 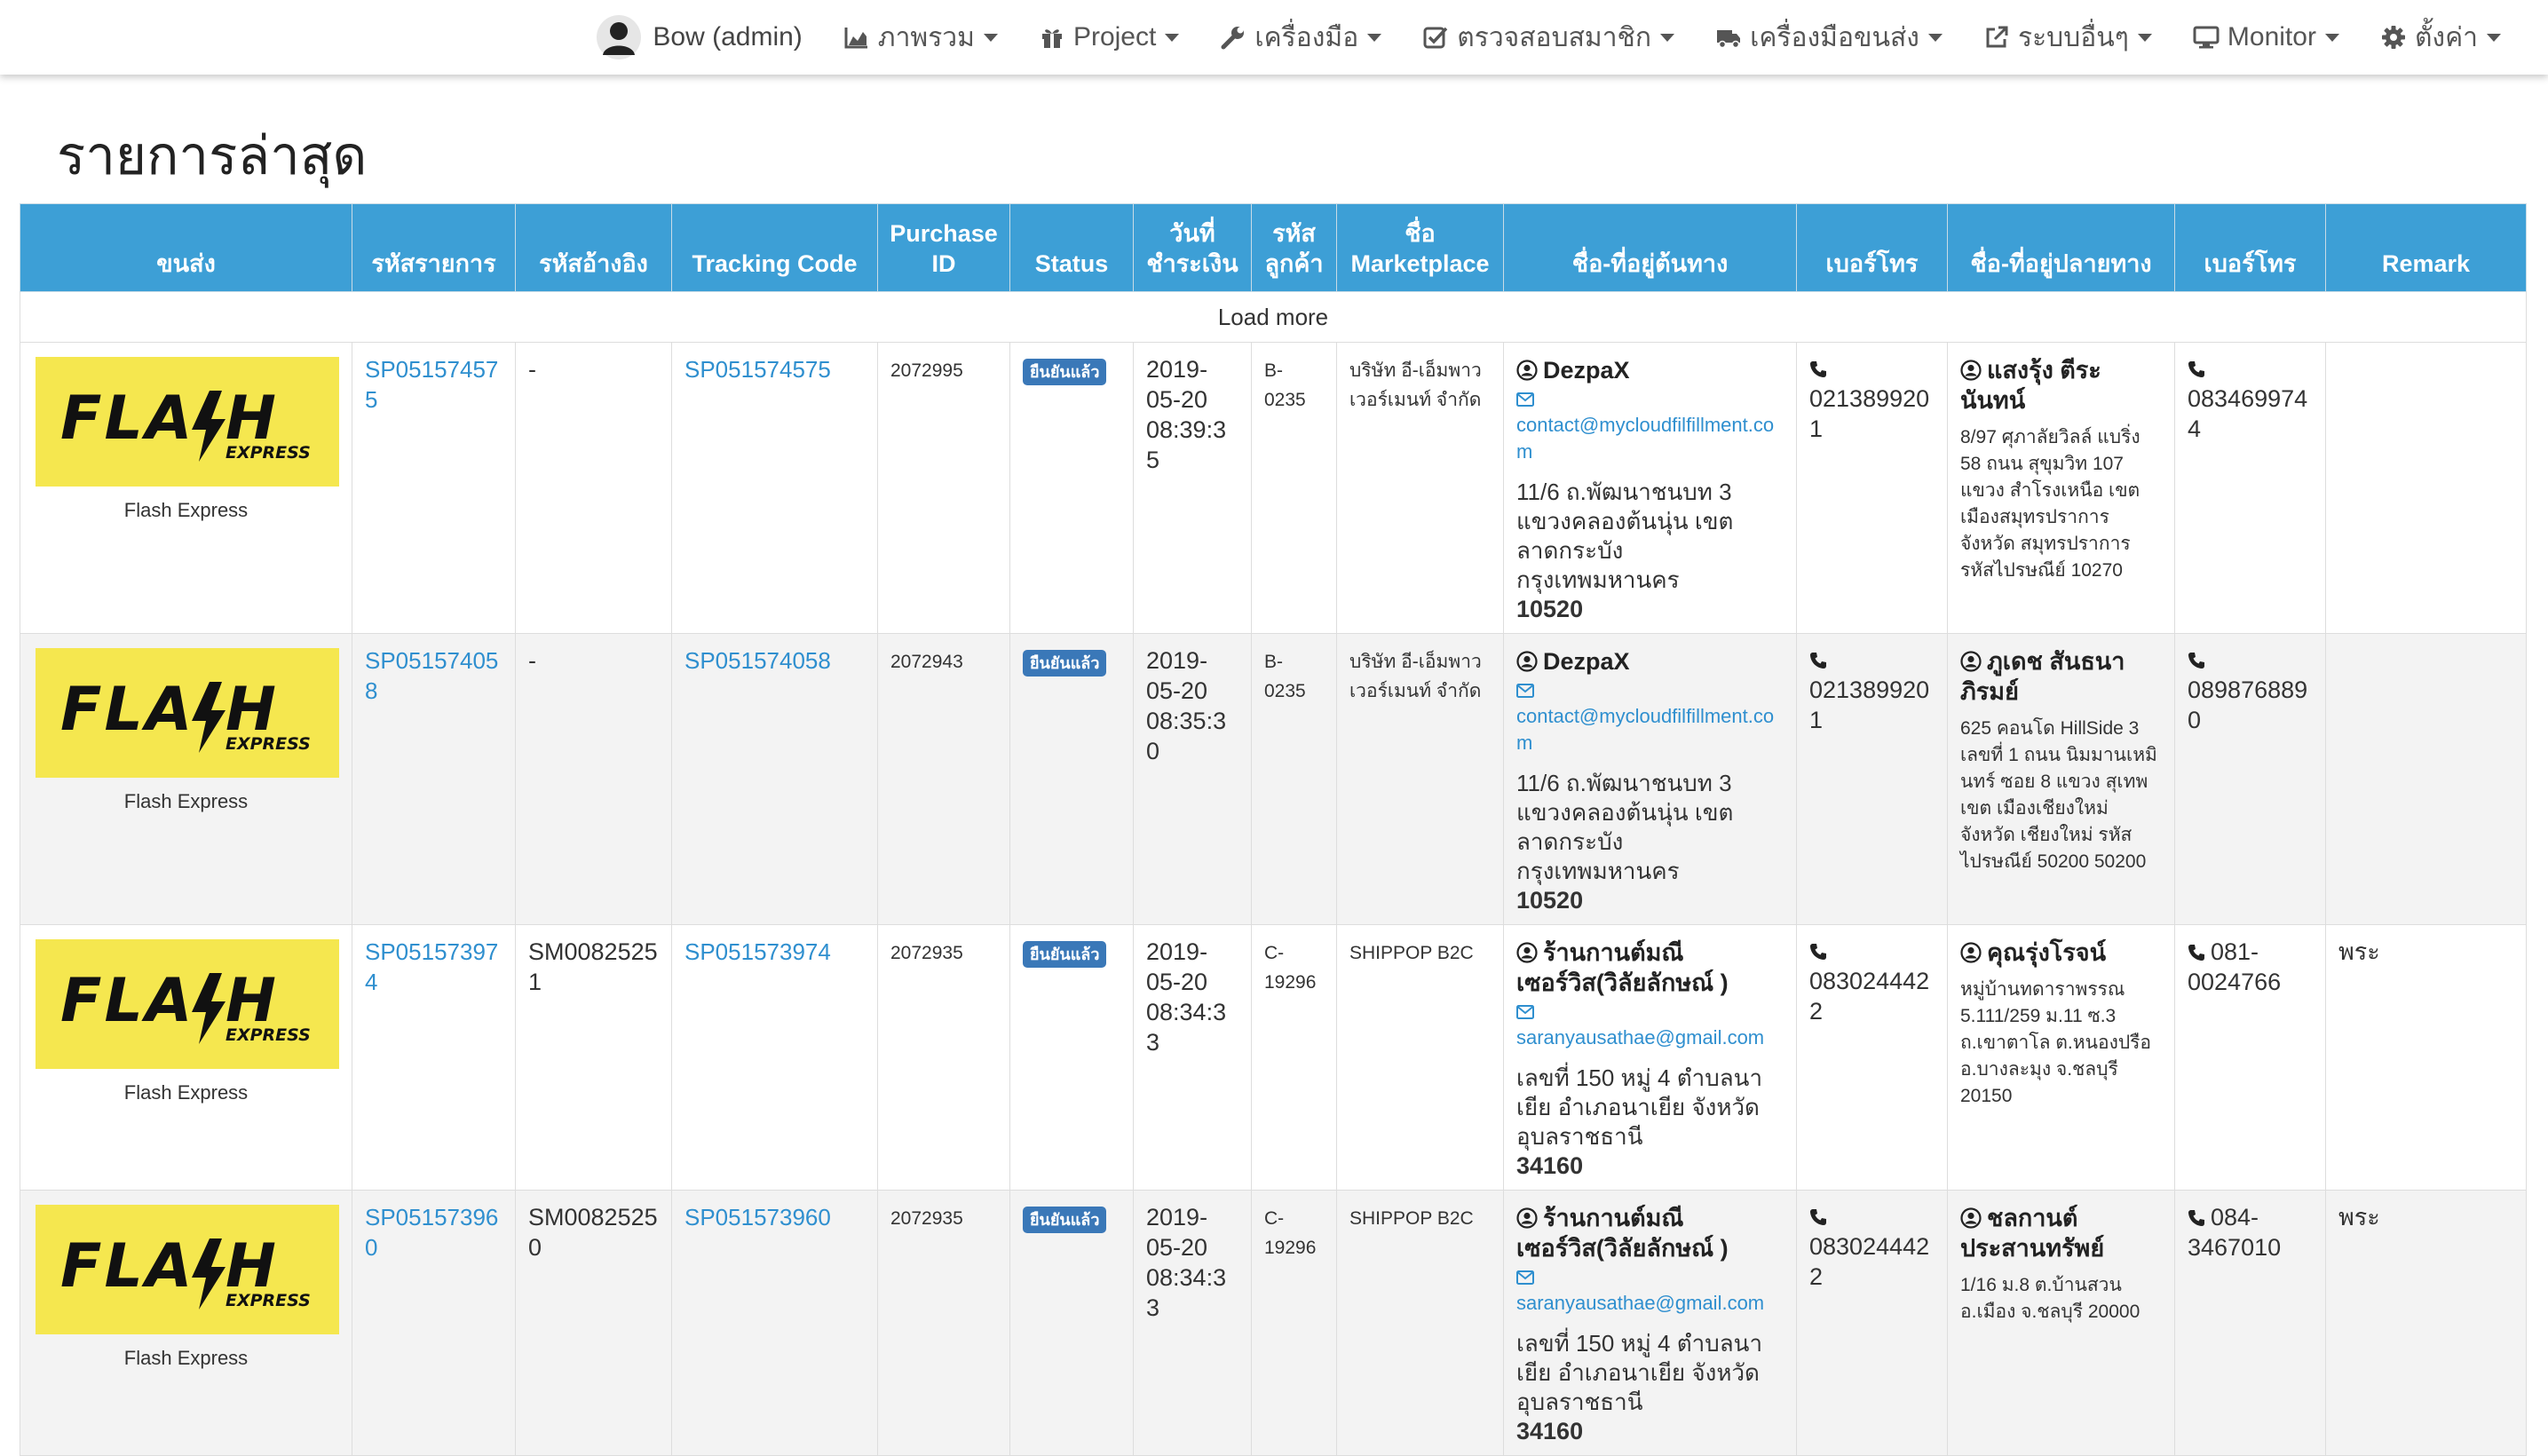 I want to click on order-code-link: SP051573960, so click(x=432, y=1232).